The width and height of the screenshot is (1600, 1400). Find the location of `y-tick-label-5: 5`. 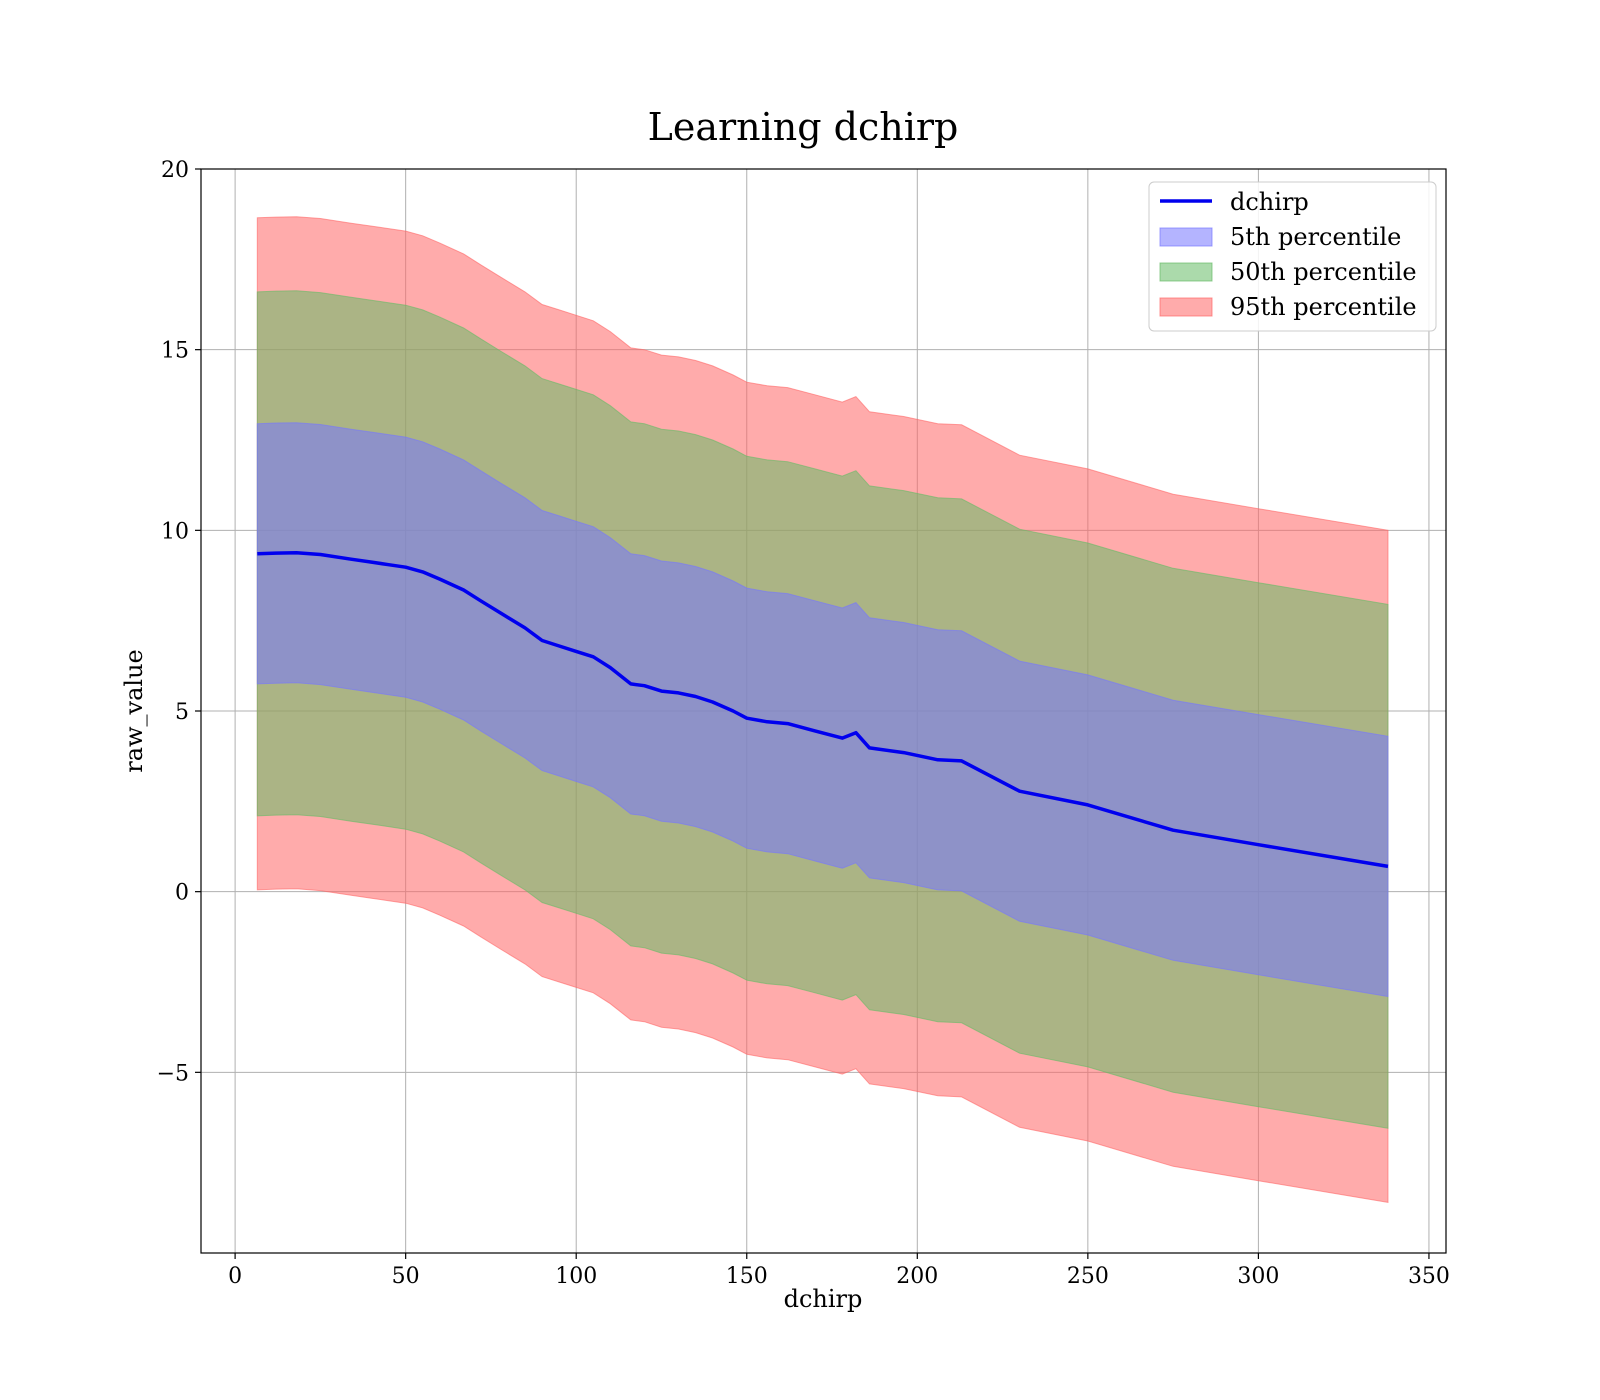

y-tick-label-5: 5 is located at coordinates (182, 712).